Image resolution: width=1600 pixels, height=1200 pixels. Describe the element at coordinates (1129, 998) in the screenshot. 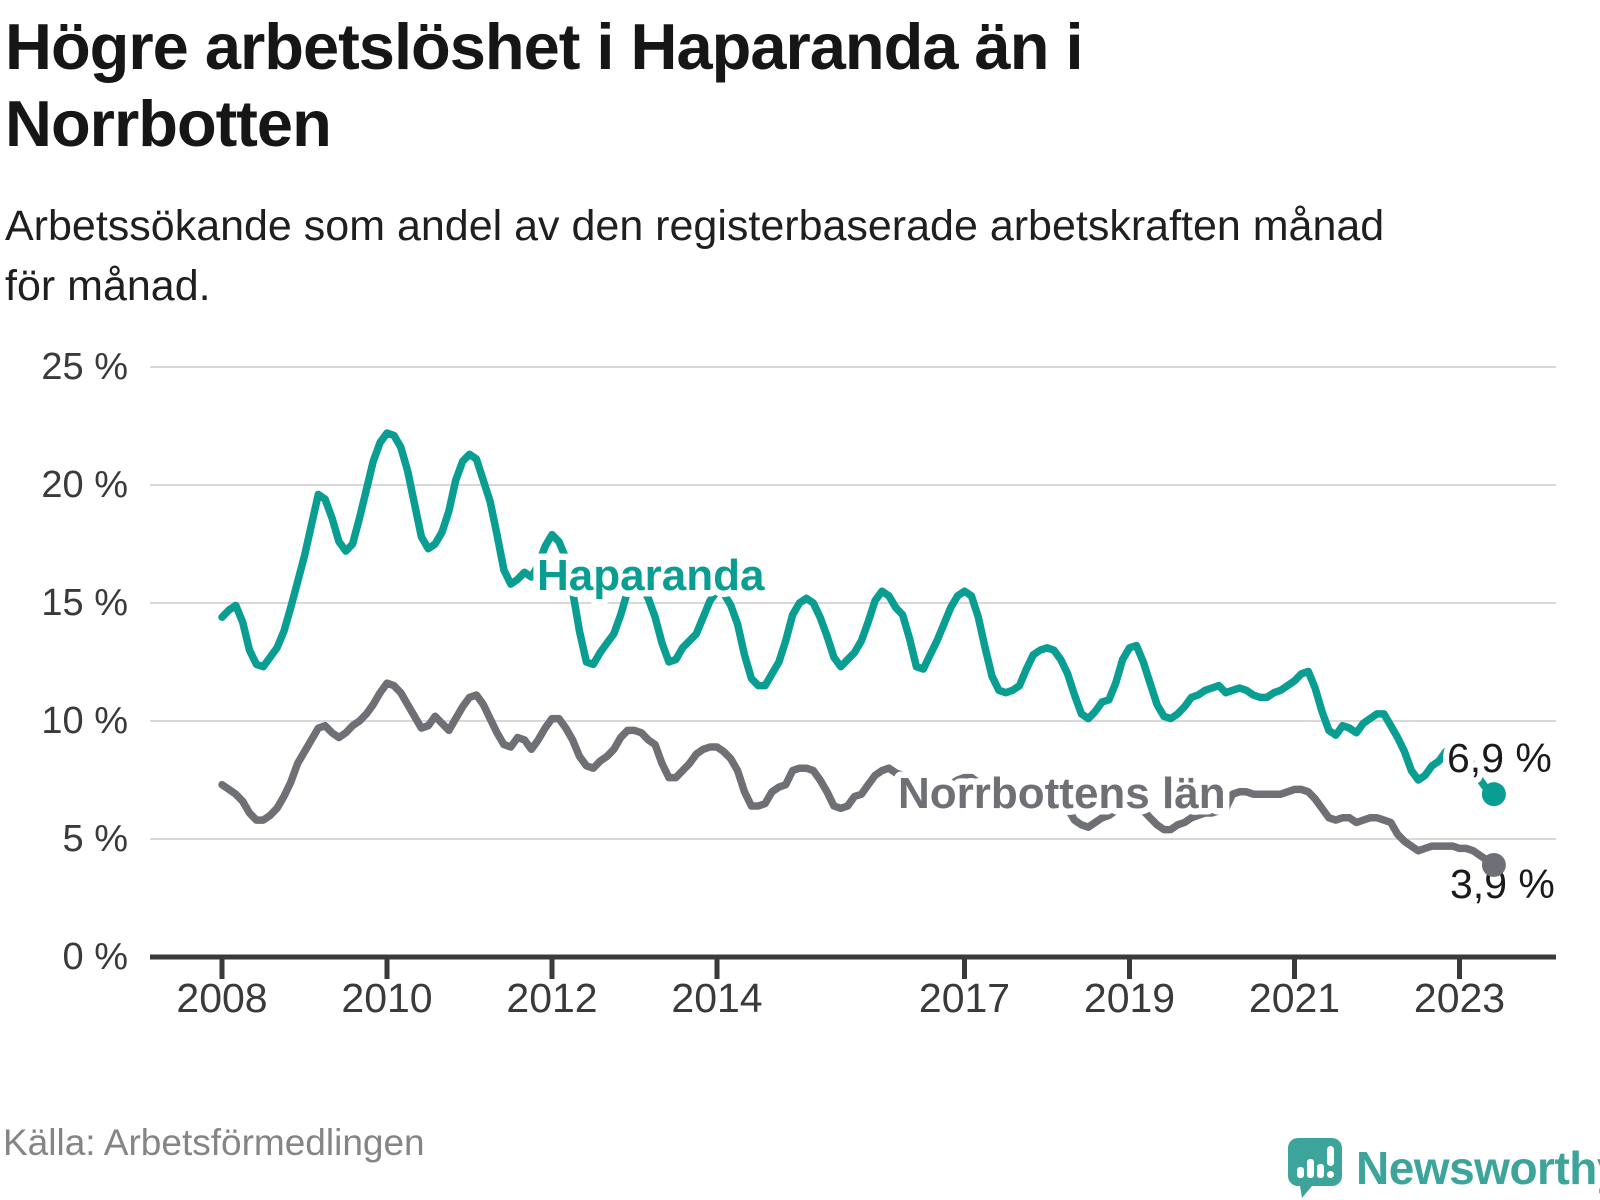

I see `x-tick-label: 2019` at that location.